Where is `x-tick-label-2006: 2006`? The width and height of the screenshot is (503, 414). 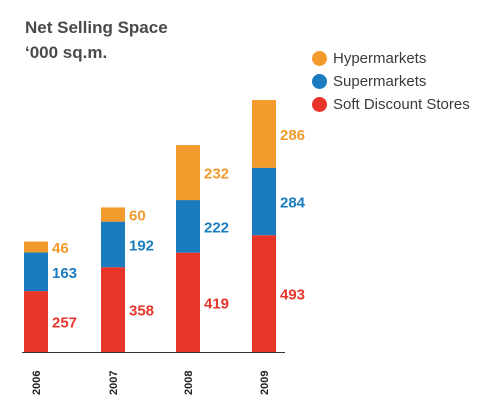
x-tick-label-2006: 2006 is located at coordinates (37, 383).